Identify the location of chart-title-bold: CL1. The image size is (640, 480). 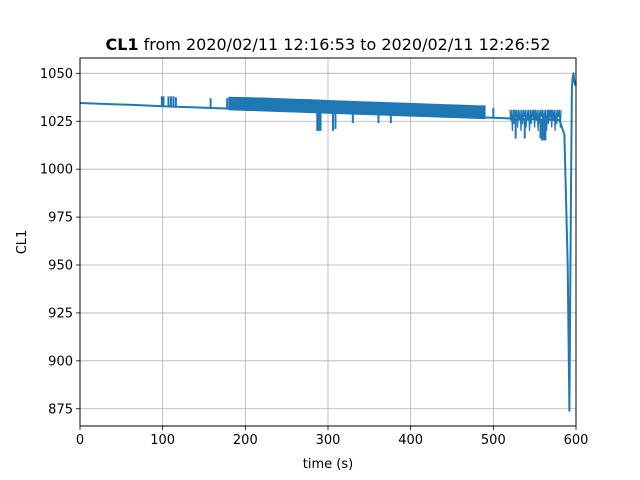
(121, 44).